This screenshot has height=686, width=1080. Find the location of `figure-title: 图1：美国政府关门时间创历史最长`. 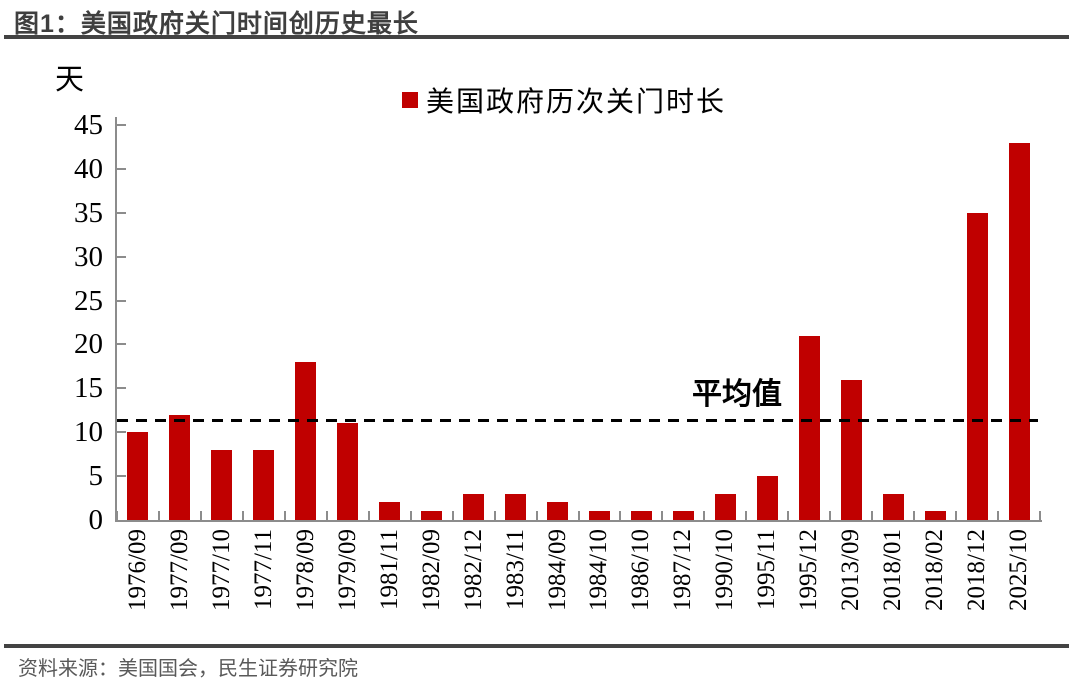

figure-title: 图1：美国政府关门时间创历史最长 is located at coordinates (216, 24).